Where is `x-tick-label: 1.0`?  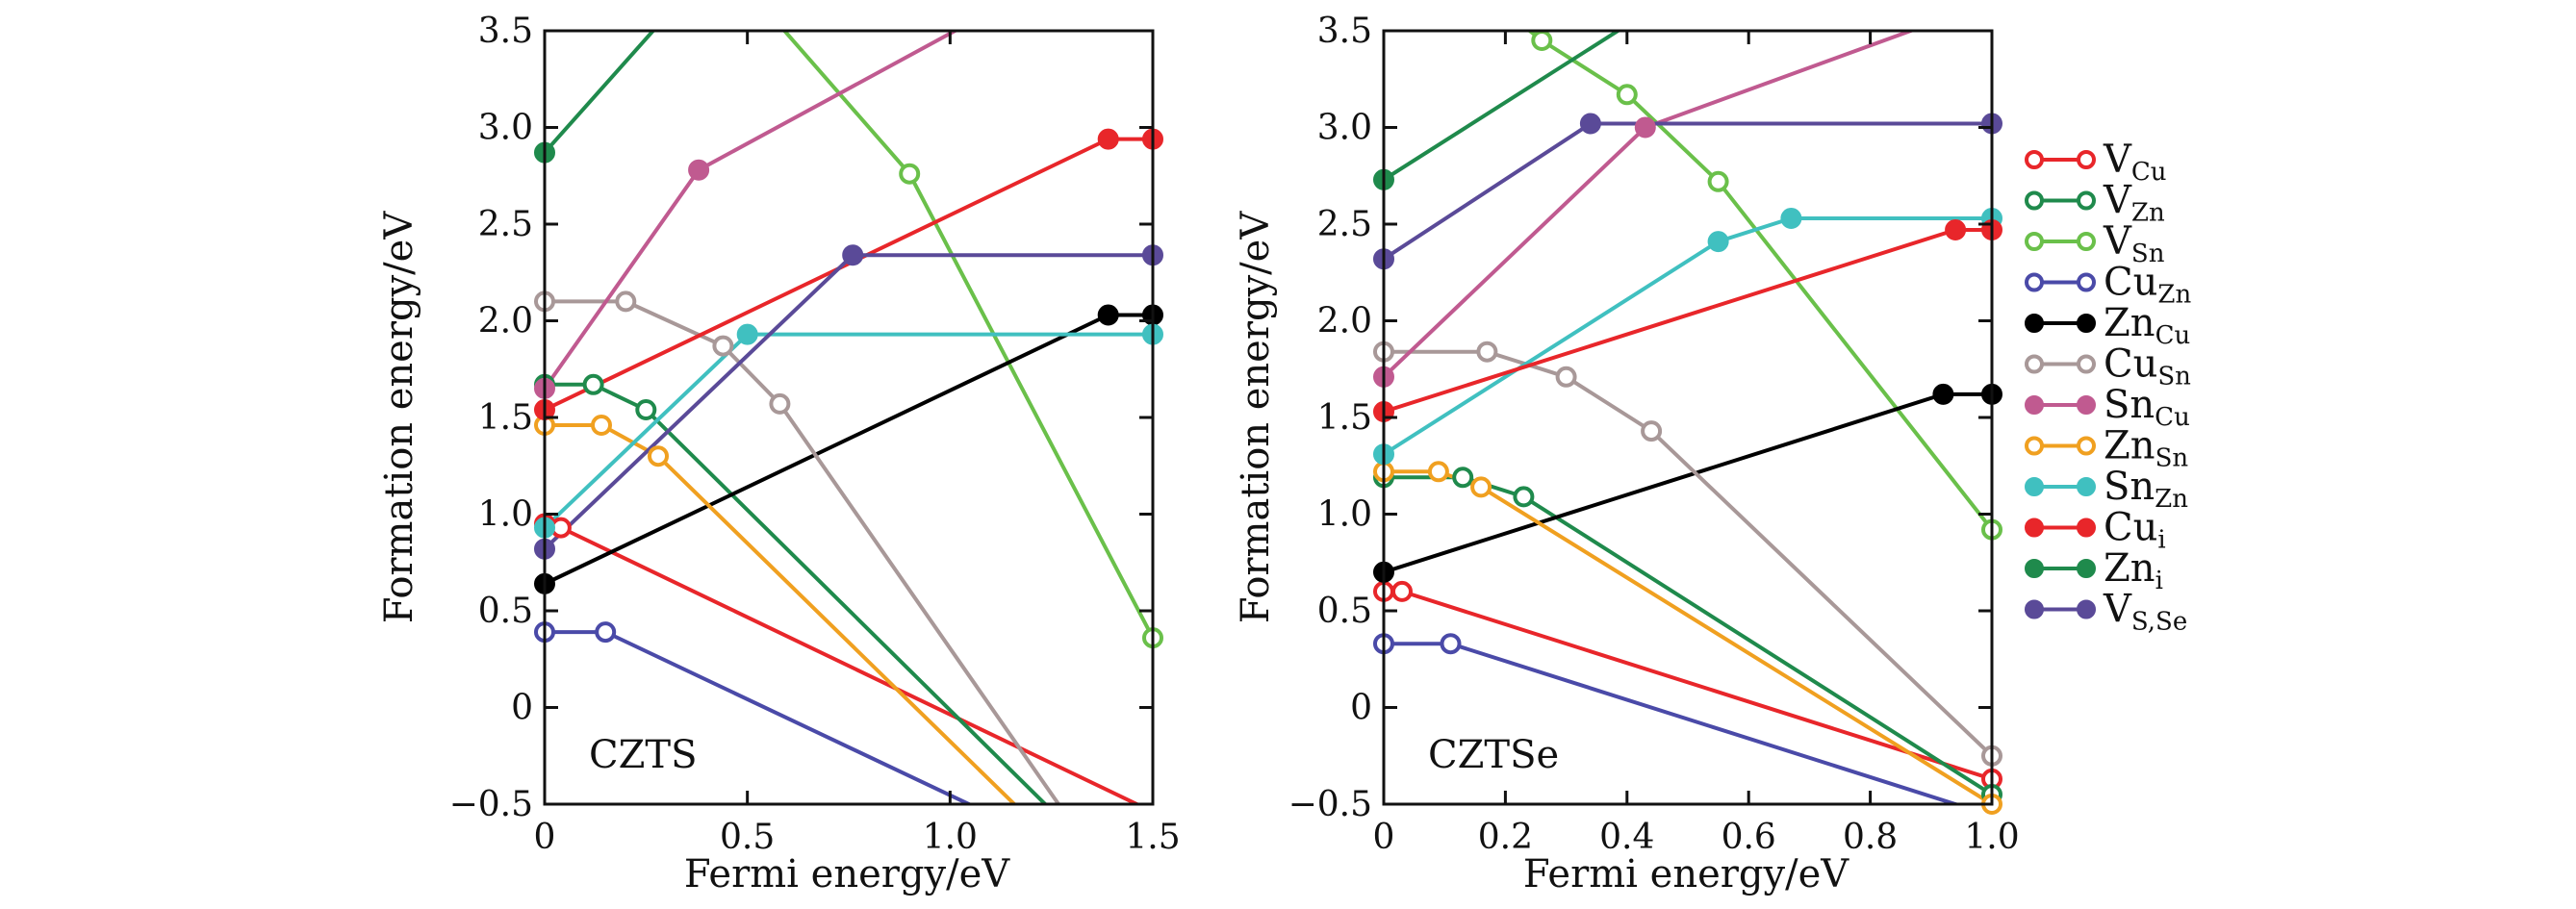
x-tick-label: 1.0 is located at coordinates (950, 838).